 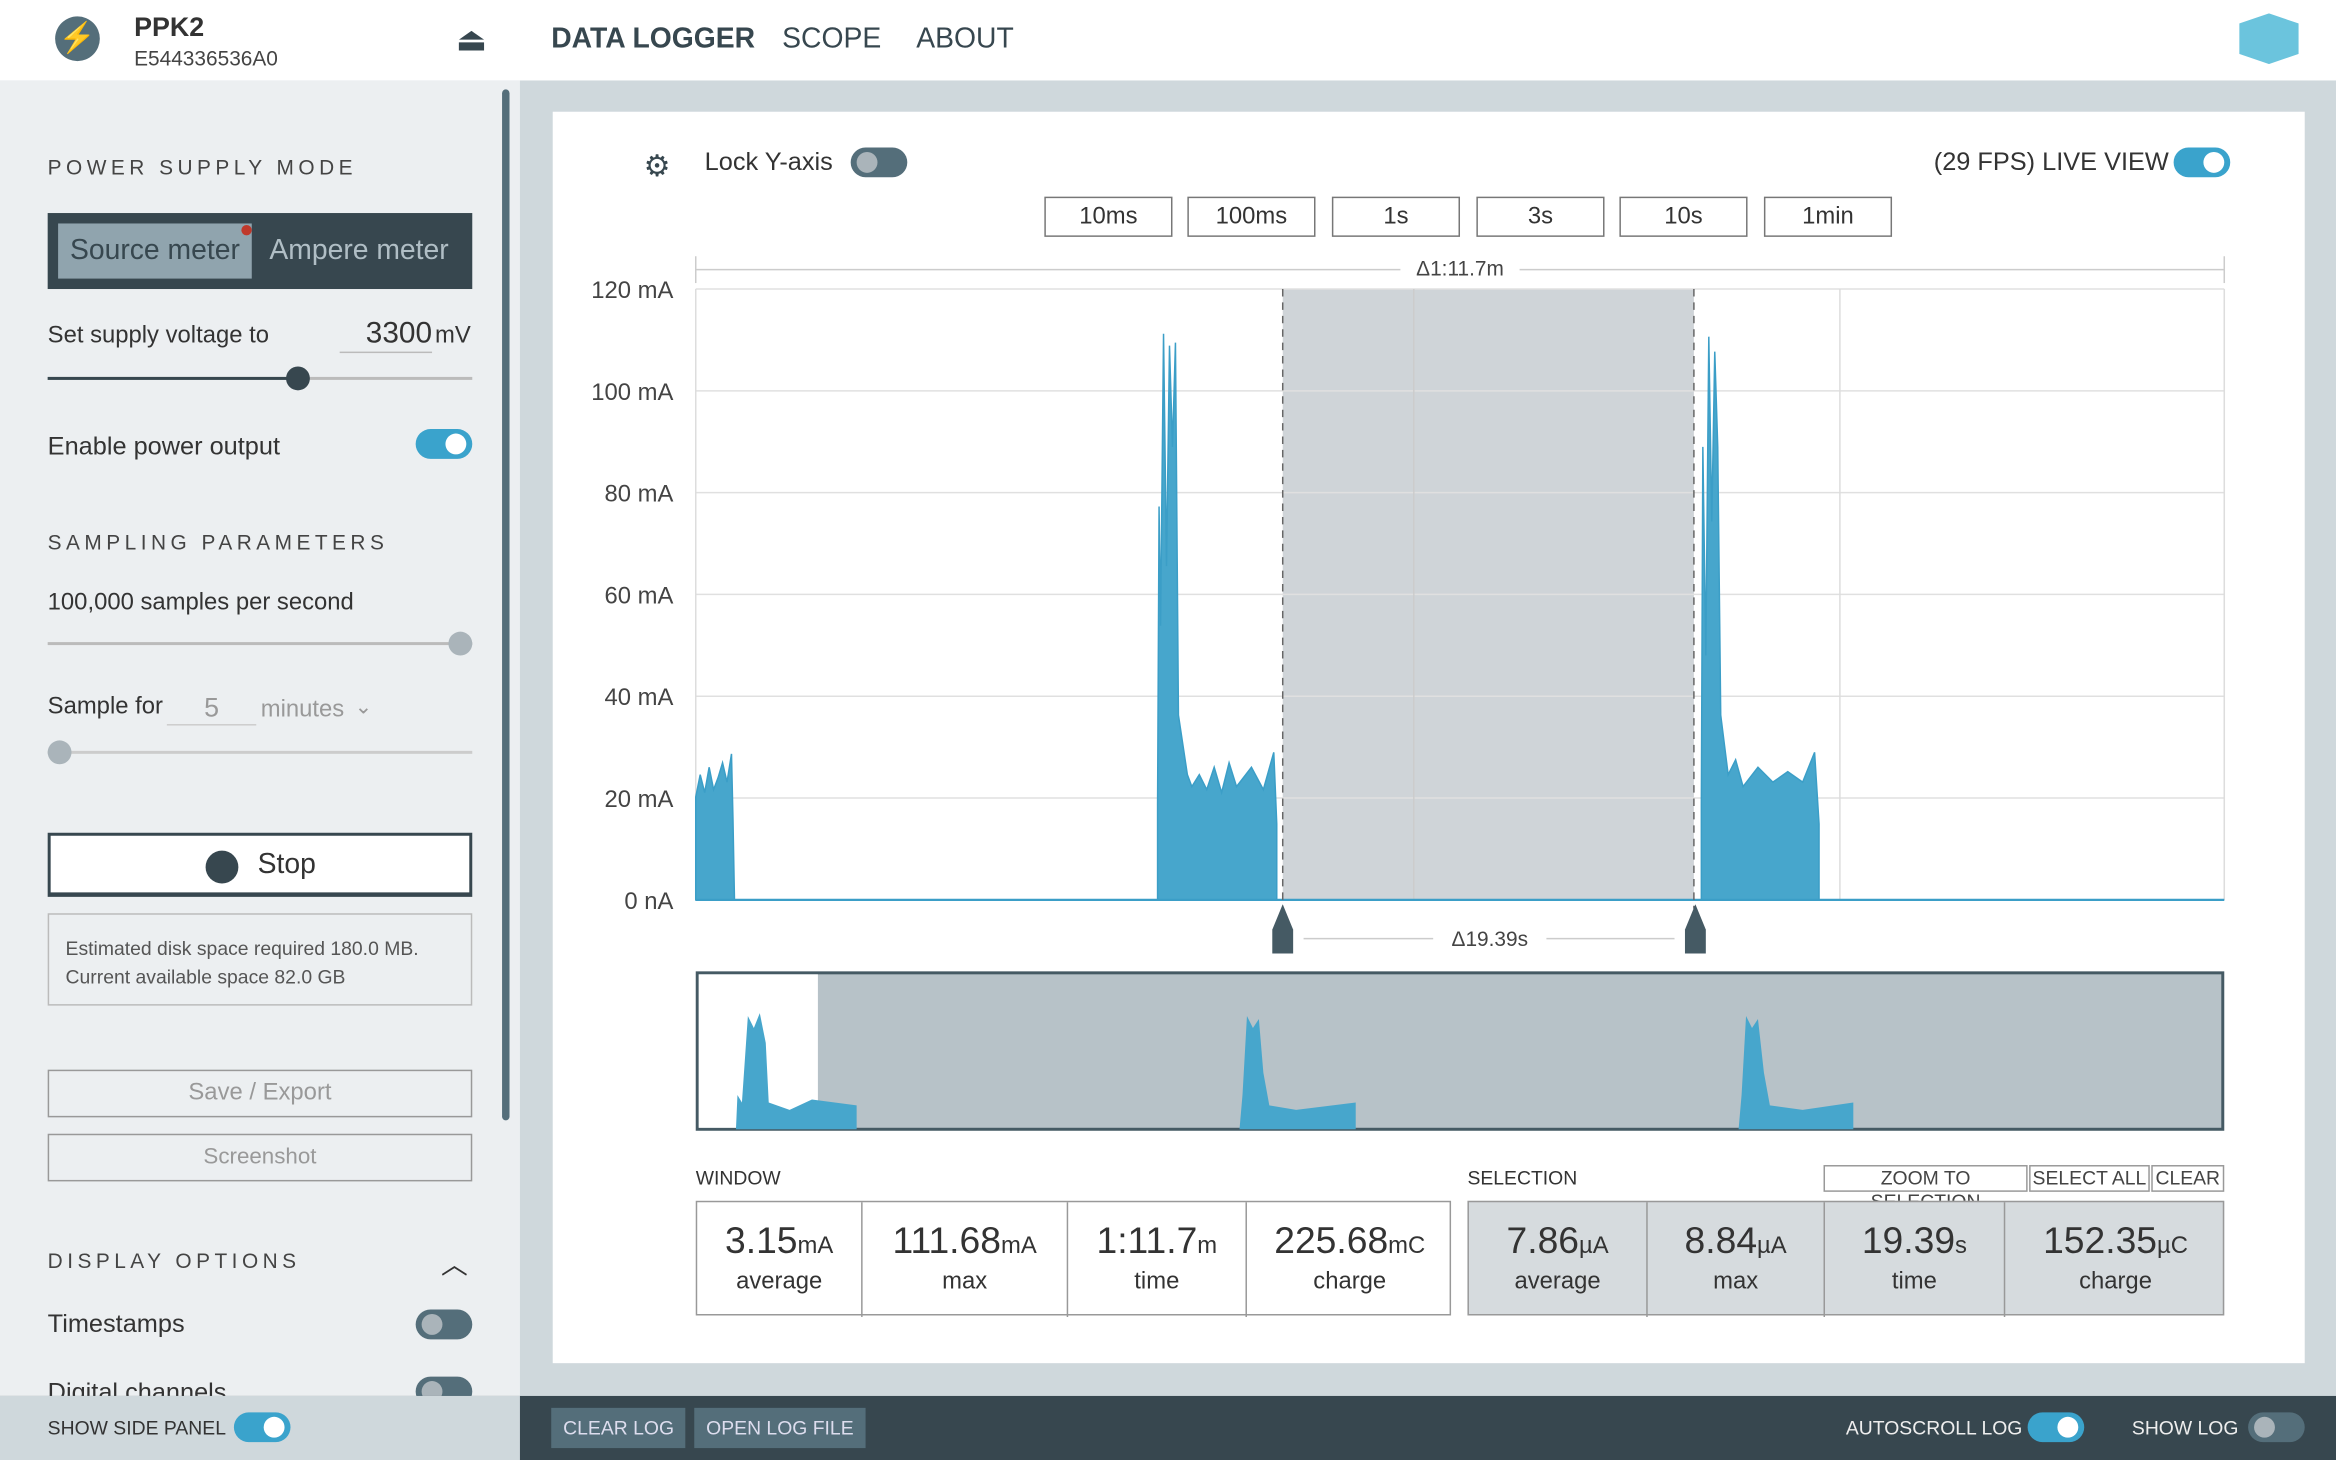 I want to click on voltage-input: 3300, so click(x=386, y=335).